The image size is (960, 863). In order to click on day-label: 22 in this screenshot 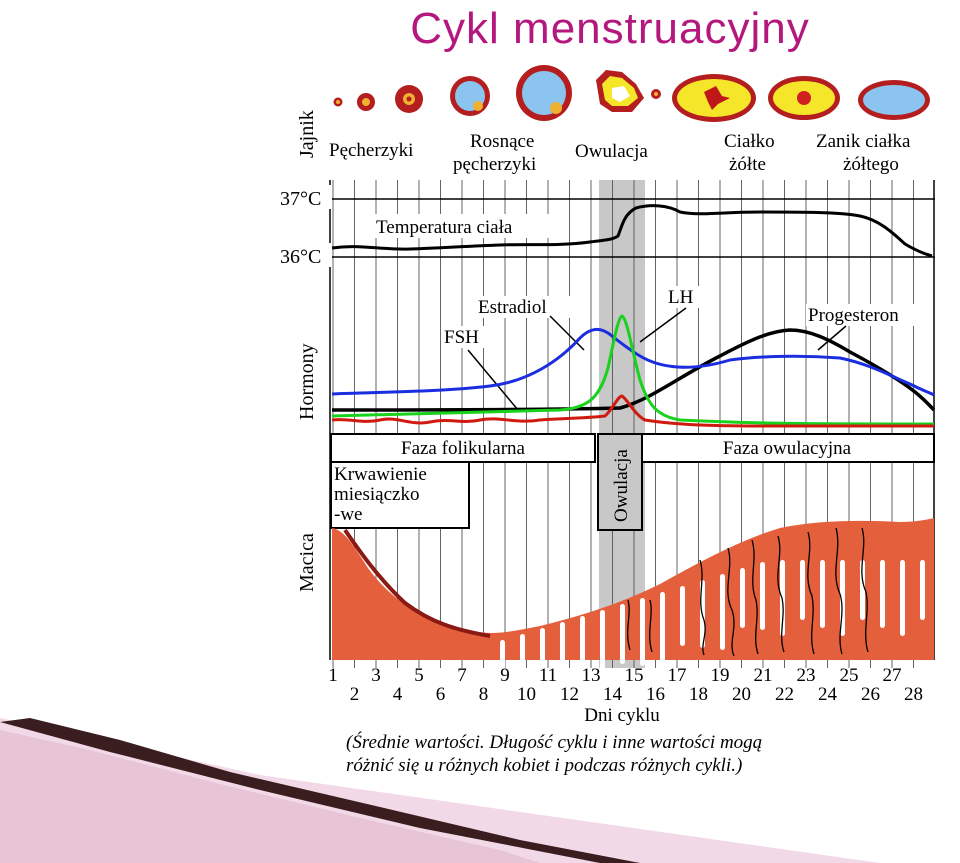, I will do `click(784, 694)`.